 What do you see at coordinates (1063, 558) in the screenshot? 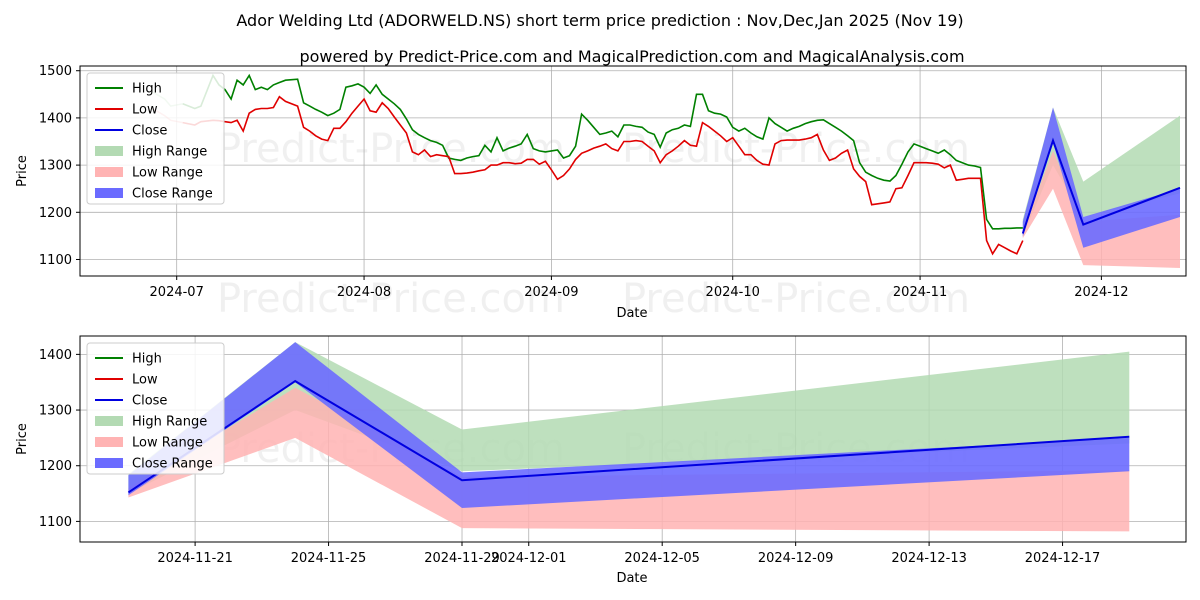
I see `x-tick-label: 2024-12-17` at bounding box center [1063, 558].